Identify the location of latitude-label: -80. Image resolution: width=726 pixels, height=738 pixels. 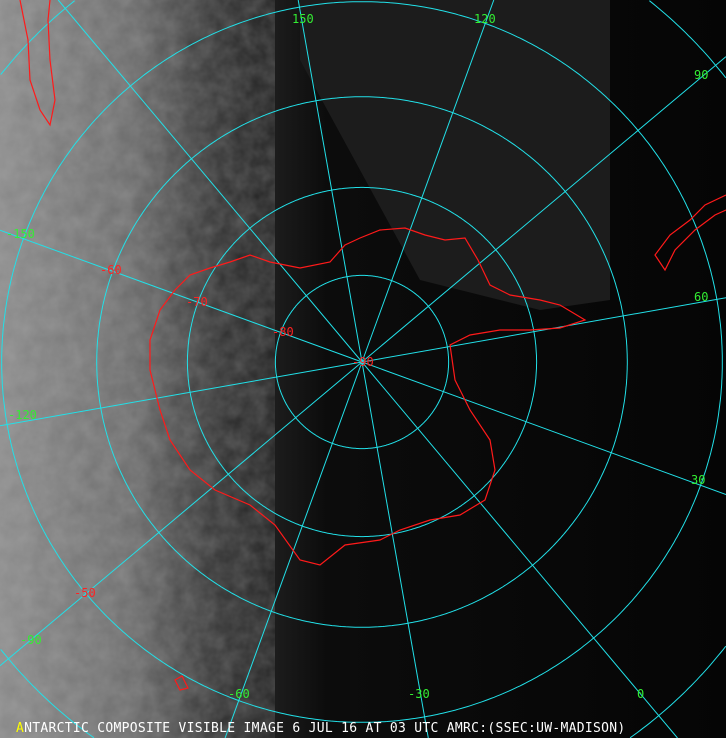
(283, 332).